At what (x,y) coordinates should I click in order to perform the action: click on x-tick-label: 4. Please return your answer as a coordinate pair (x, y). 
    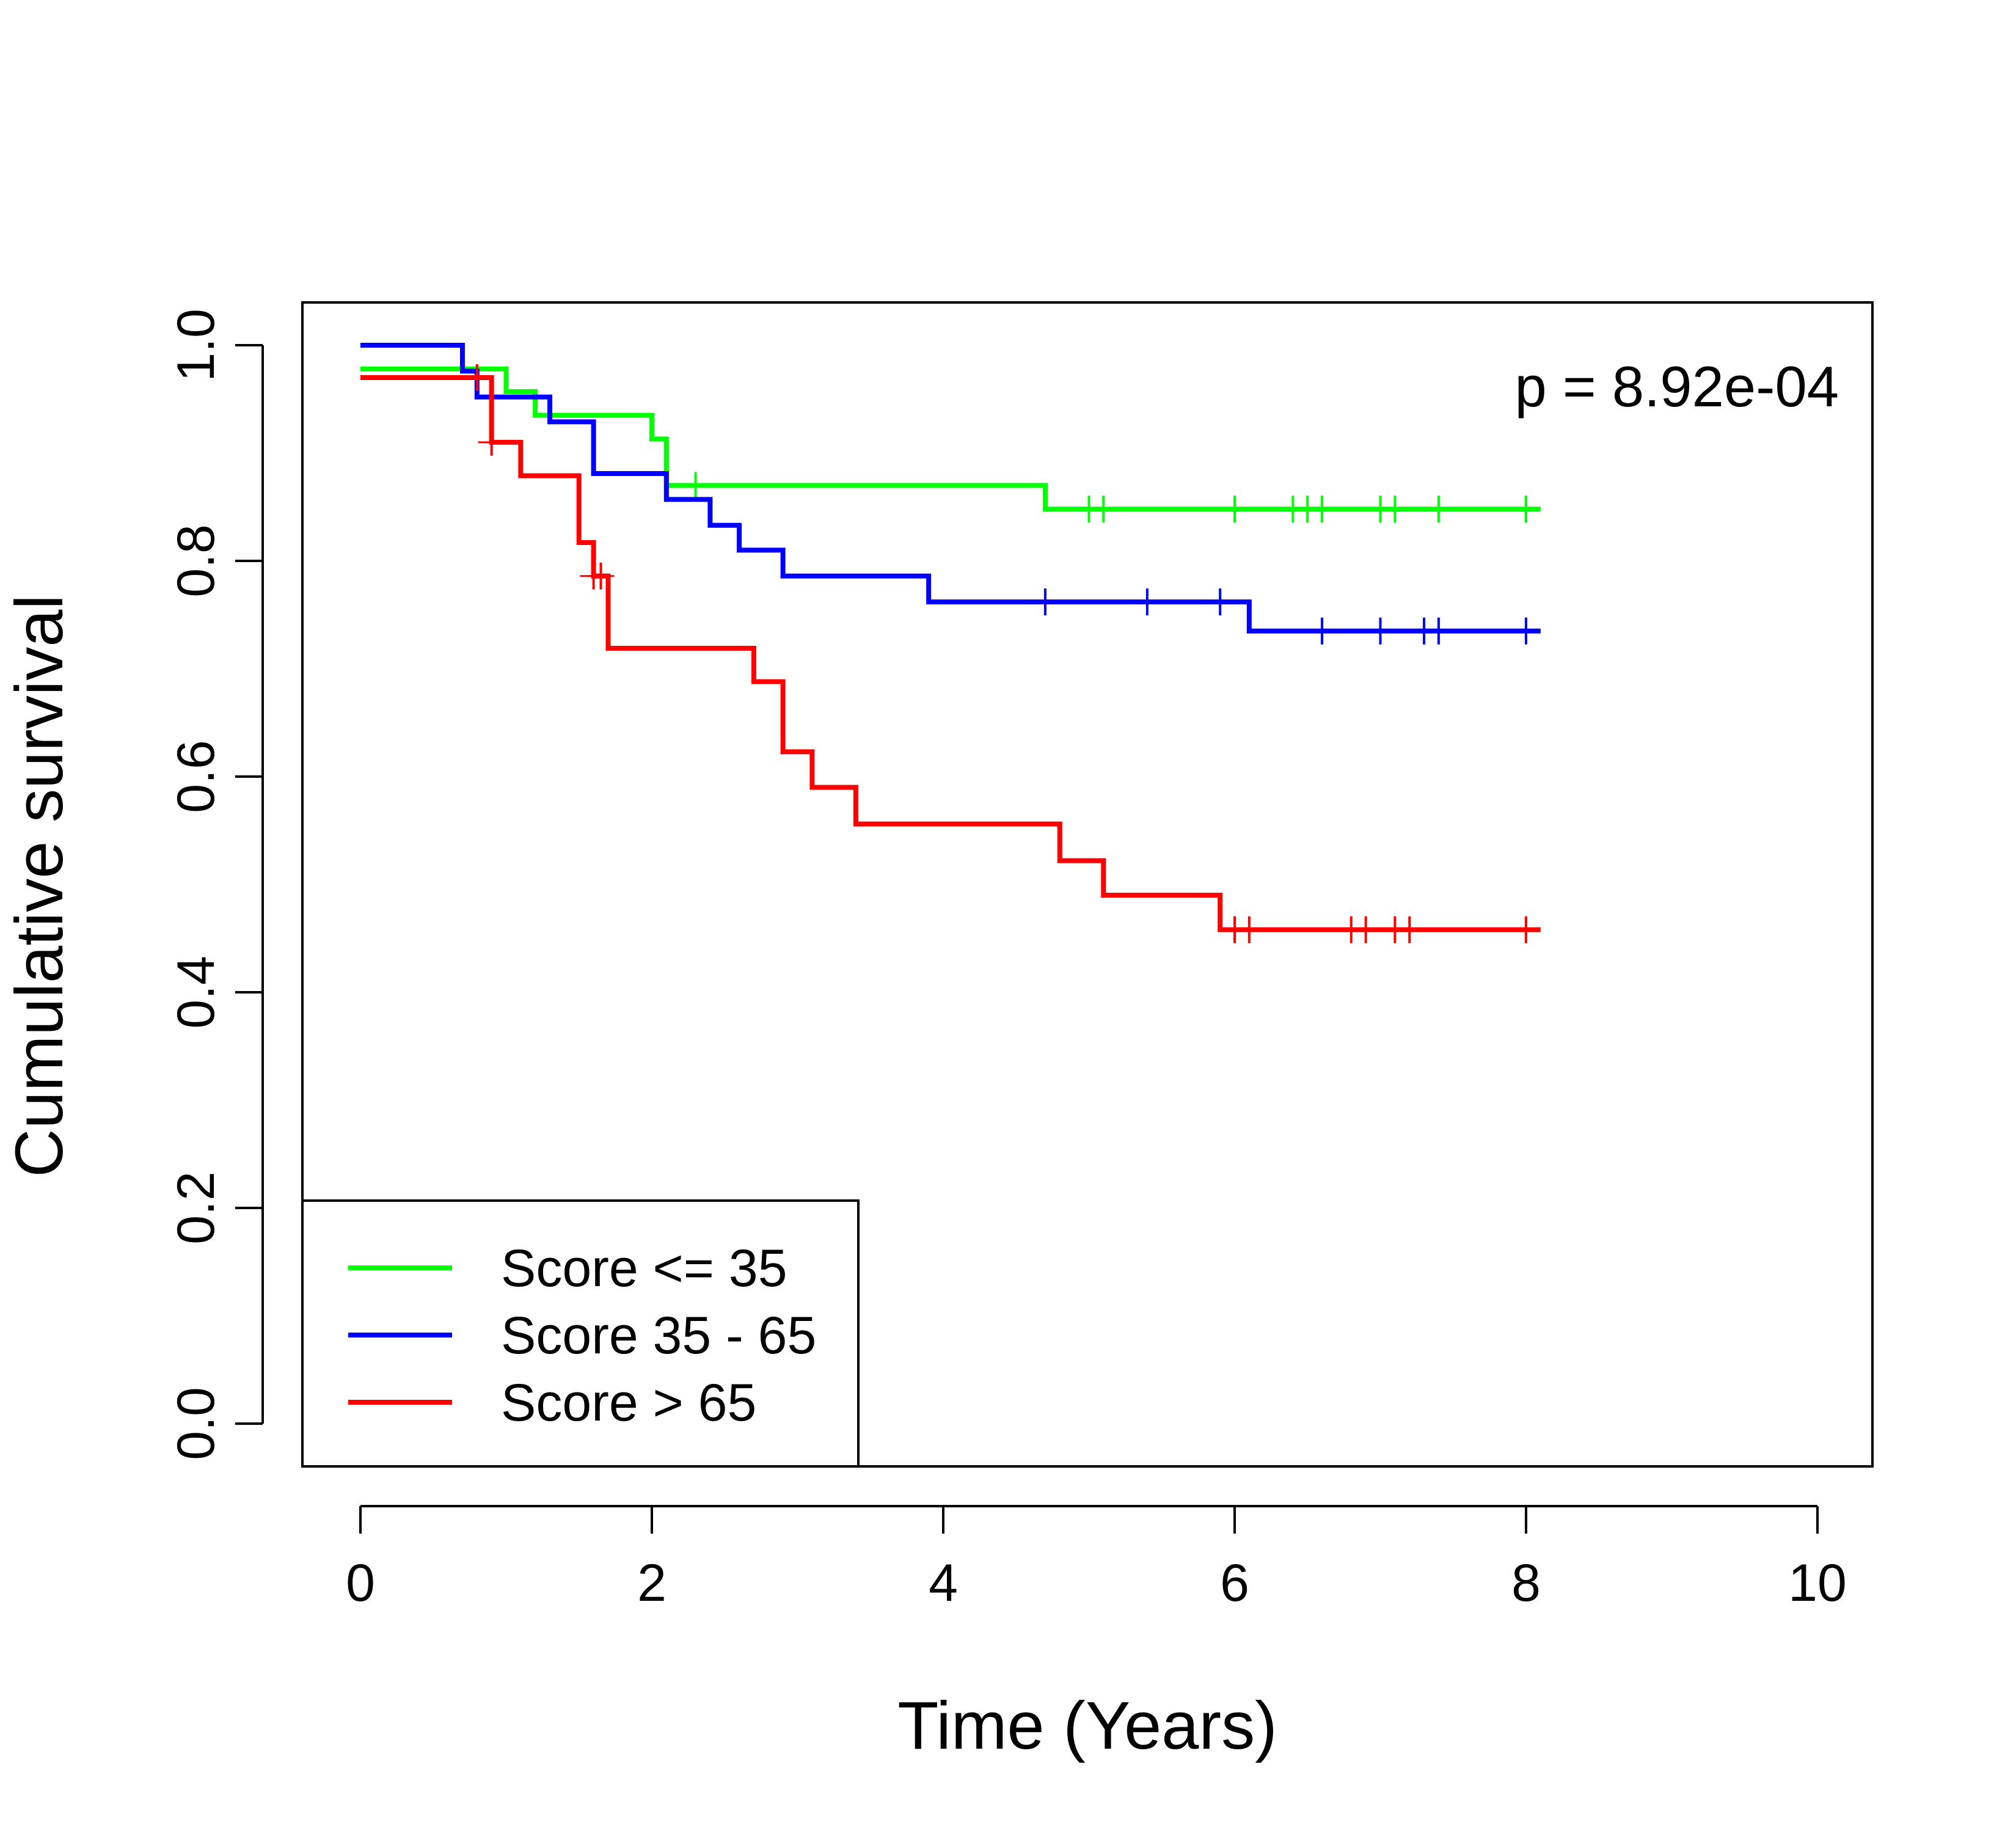
    Looking at the image, I should click on (944, 1583).